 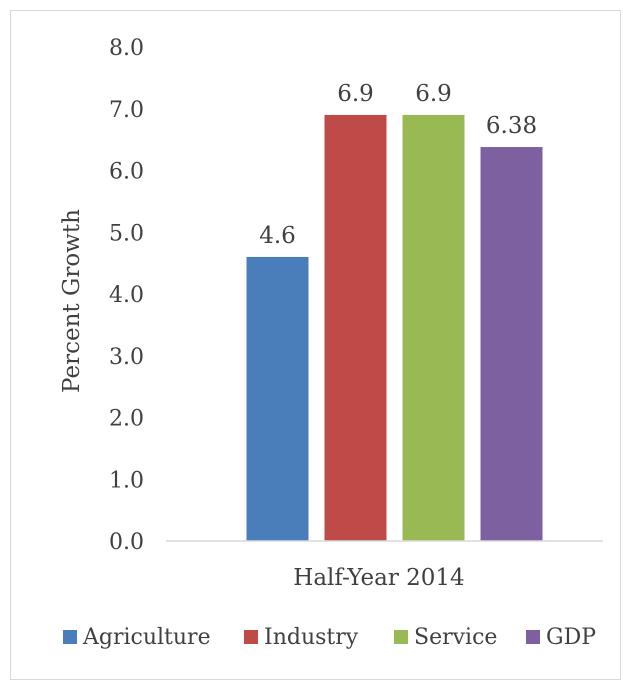 What do you see at coordinates (126, 357) in the screenshot?
I see `y-tick-label: 3.0` at bounding box center [126, 357].